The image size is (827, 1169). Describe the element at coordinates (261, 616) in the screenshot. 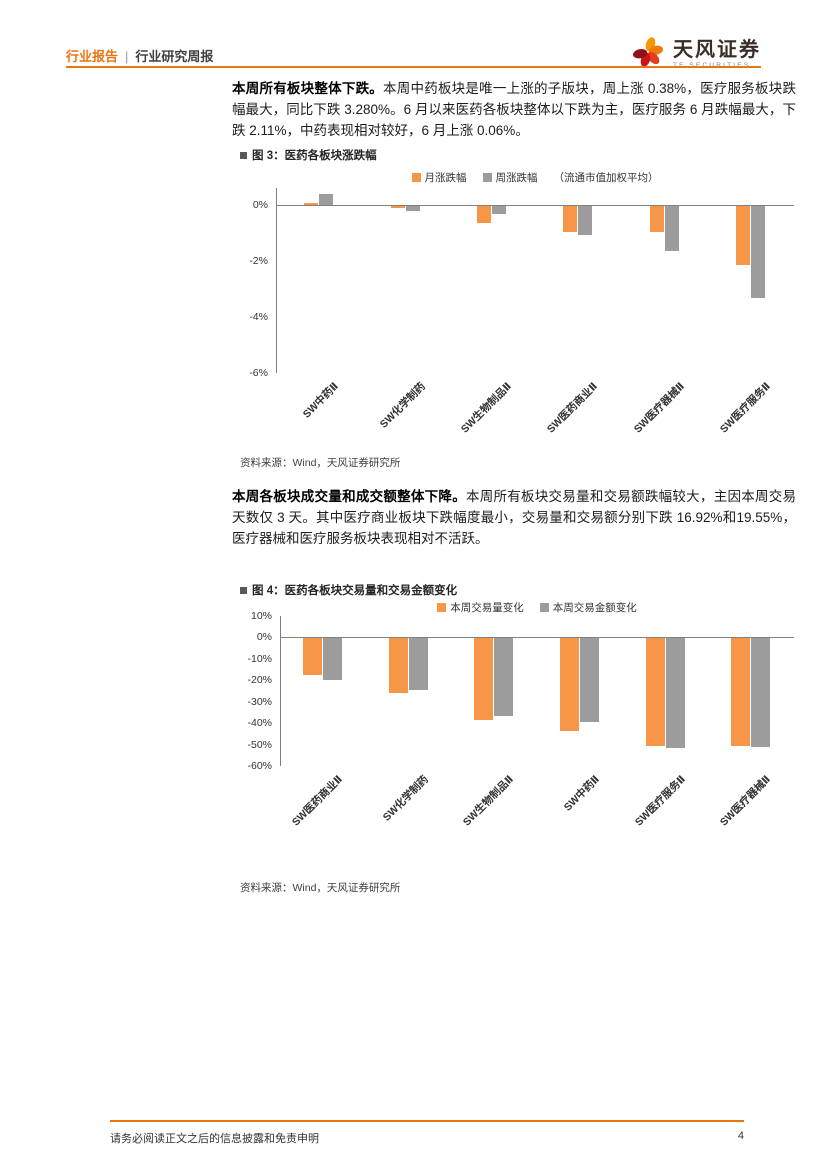

I see `y-axis-tick-label: 10%` at that location.